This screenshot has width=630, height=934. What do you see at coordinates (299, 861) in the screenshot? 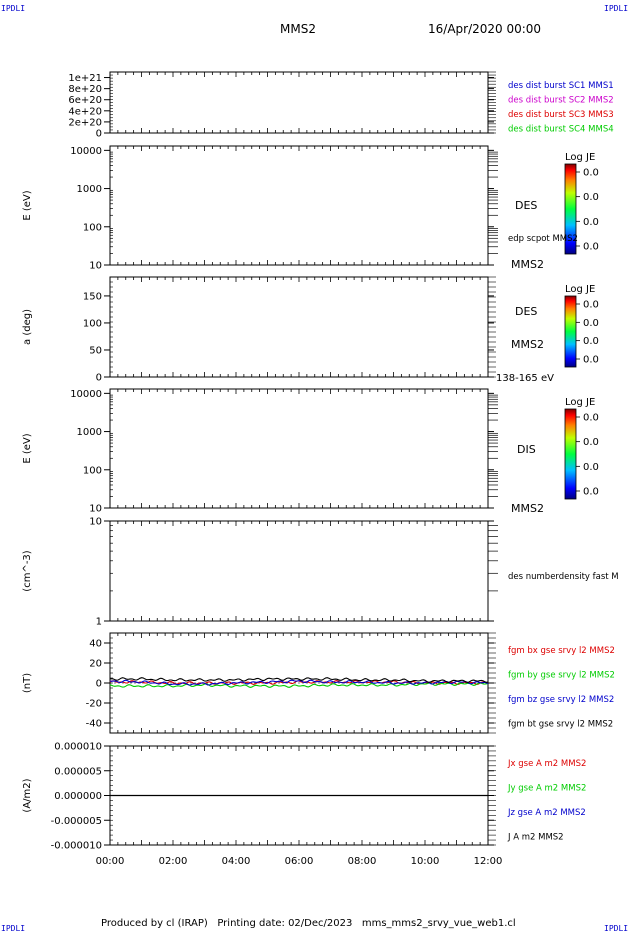
I see `panel-6-x-tick-label: 06:00` at bounding box center [299, 861].